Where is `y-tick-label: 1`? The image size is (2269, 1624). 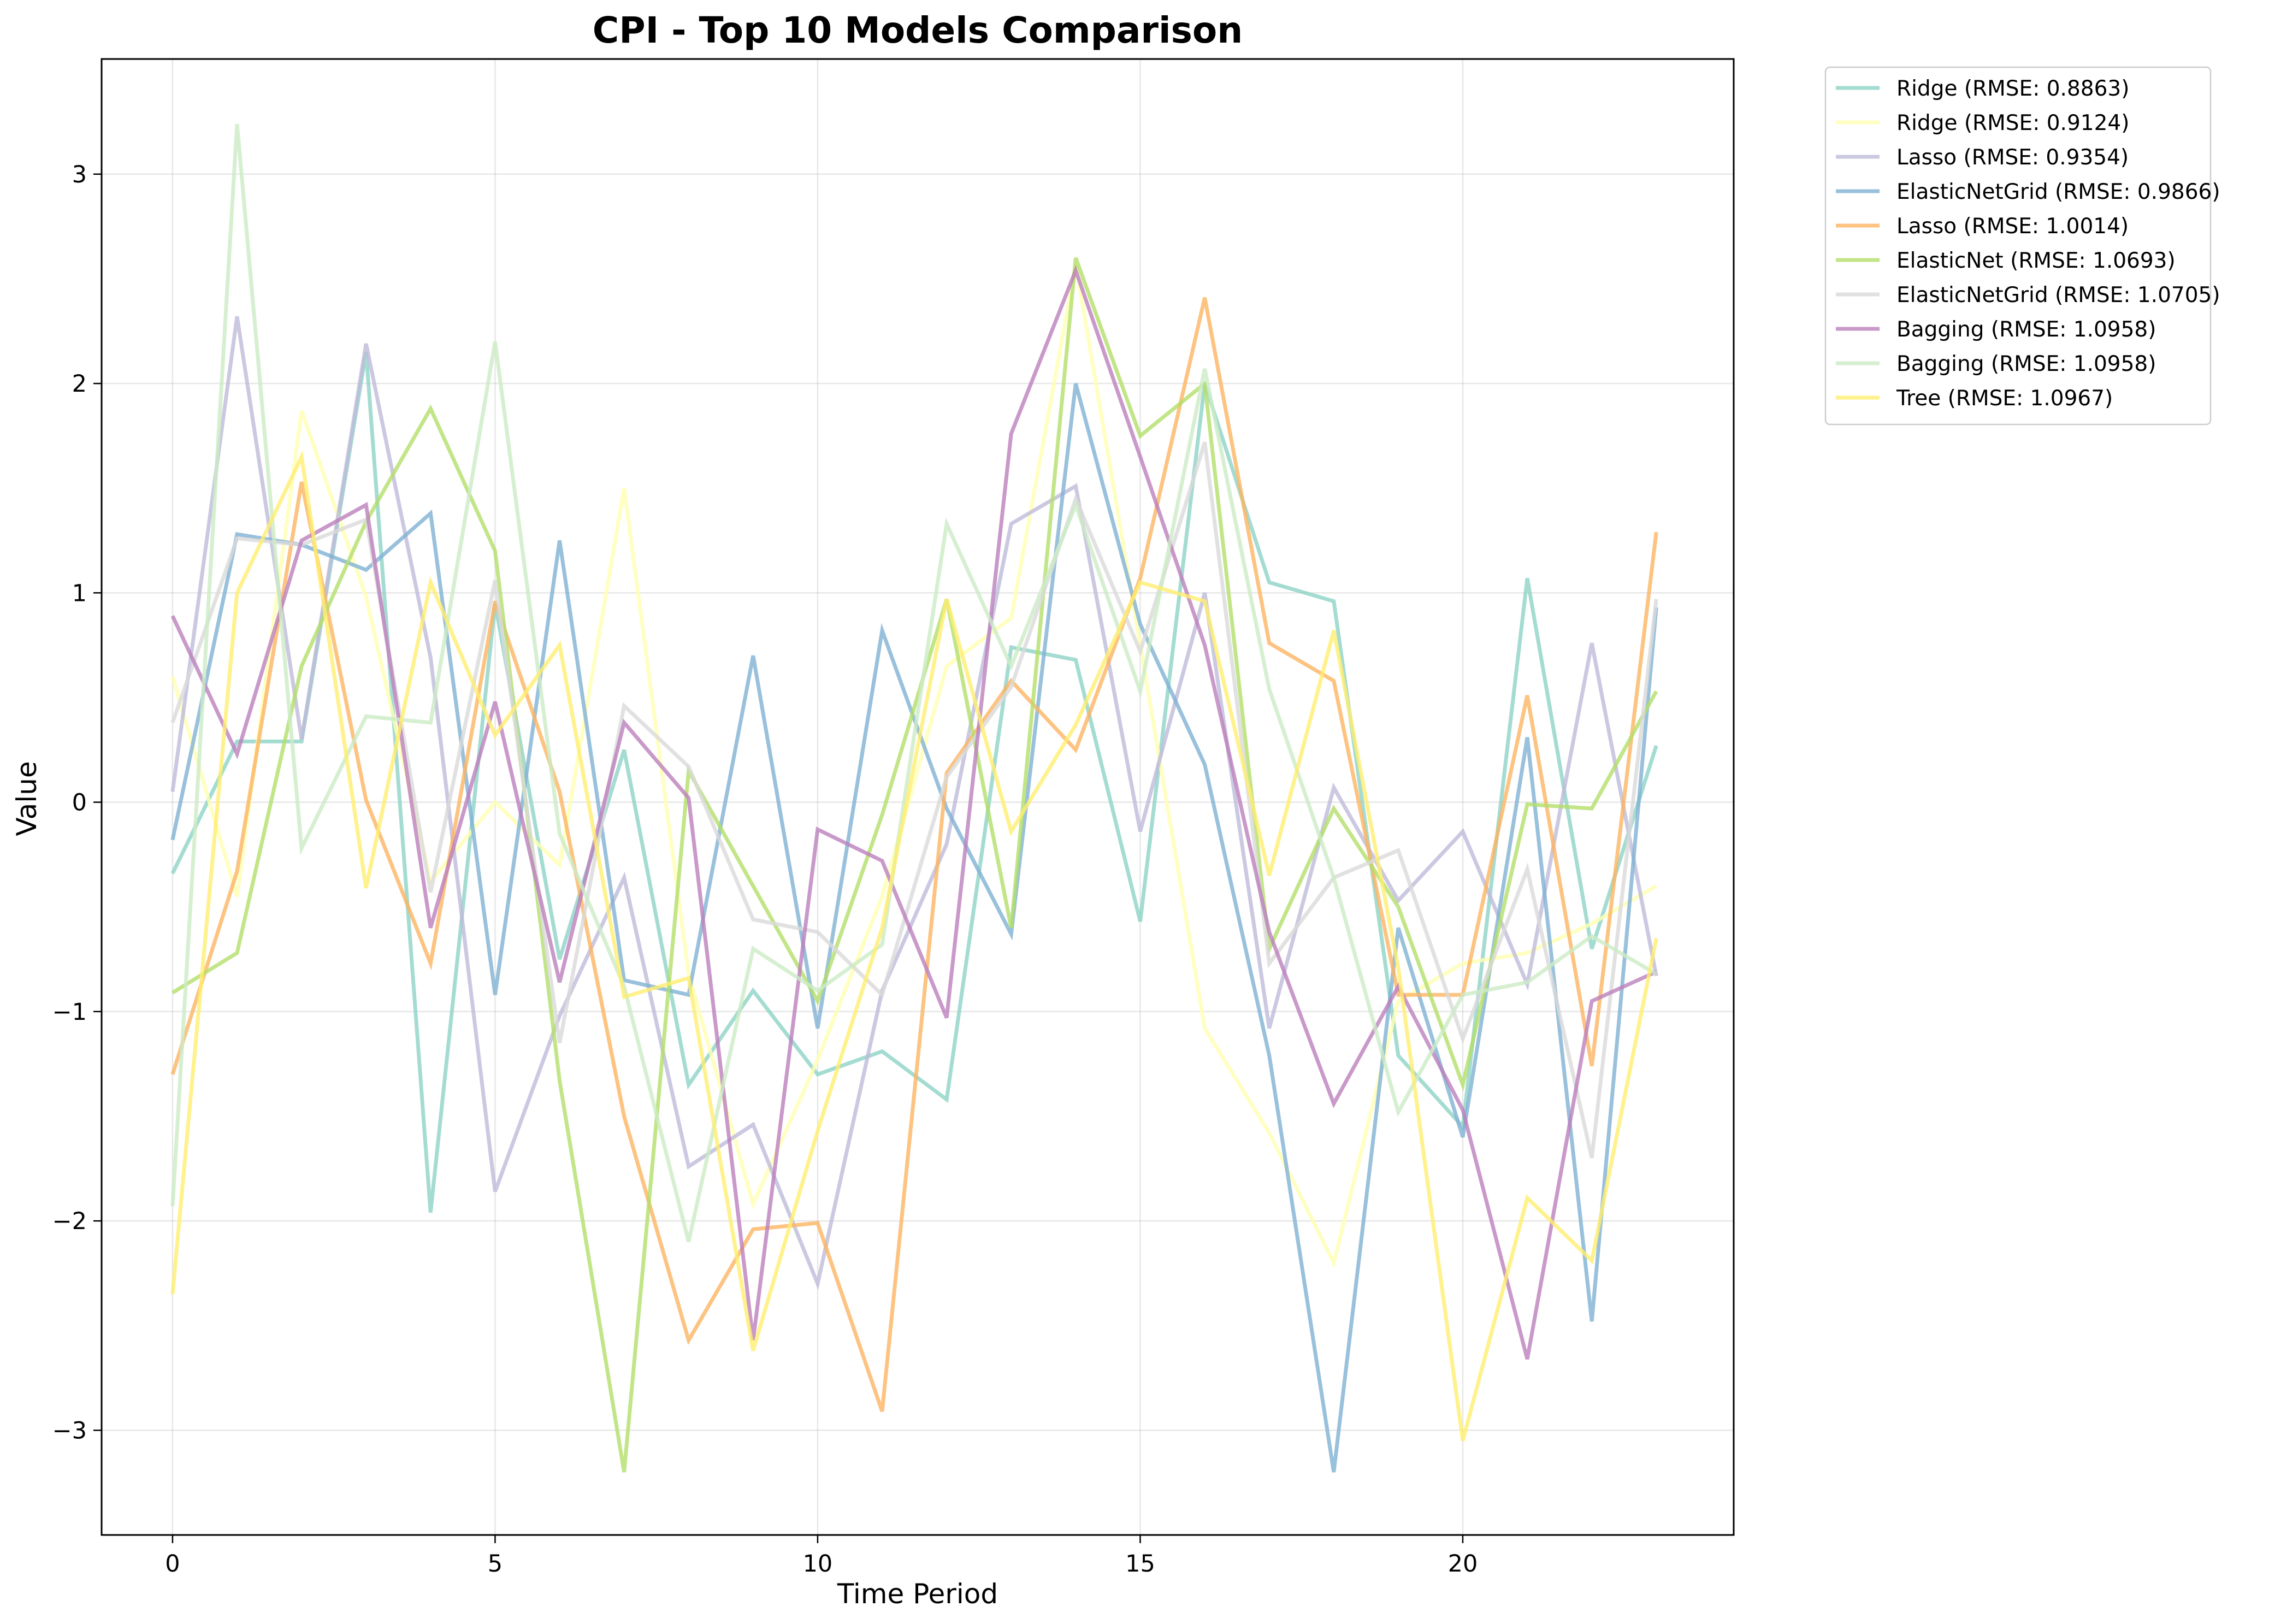
y-tick-label: 1 is located at coordinates (79, 593).